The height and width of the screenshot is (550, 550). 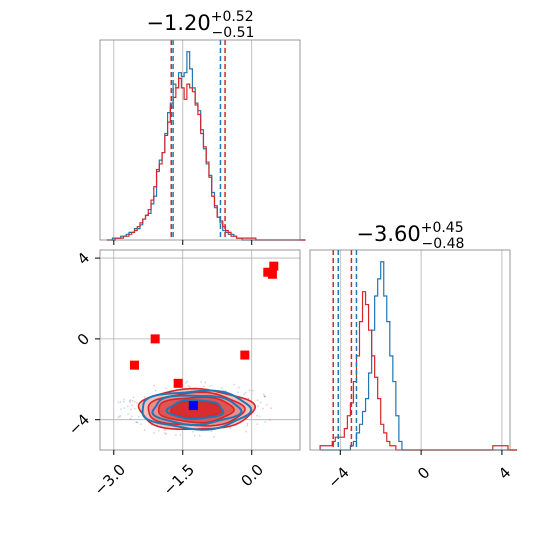 I want to click on joint-markers, so click(x=204, y=336).